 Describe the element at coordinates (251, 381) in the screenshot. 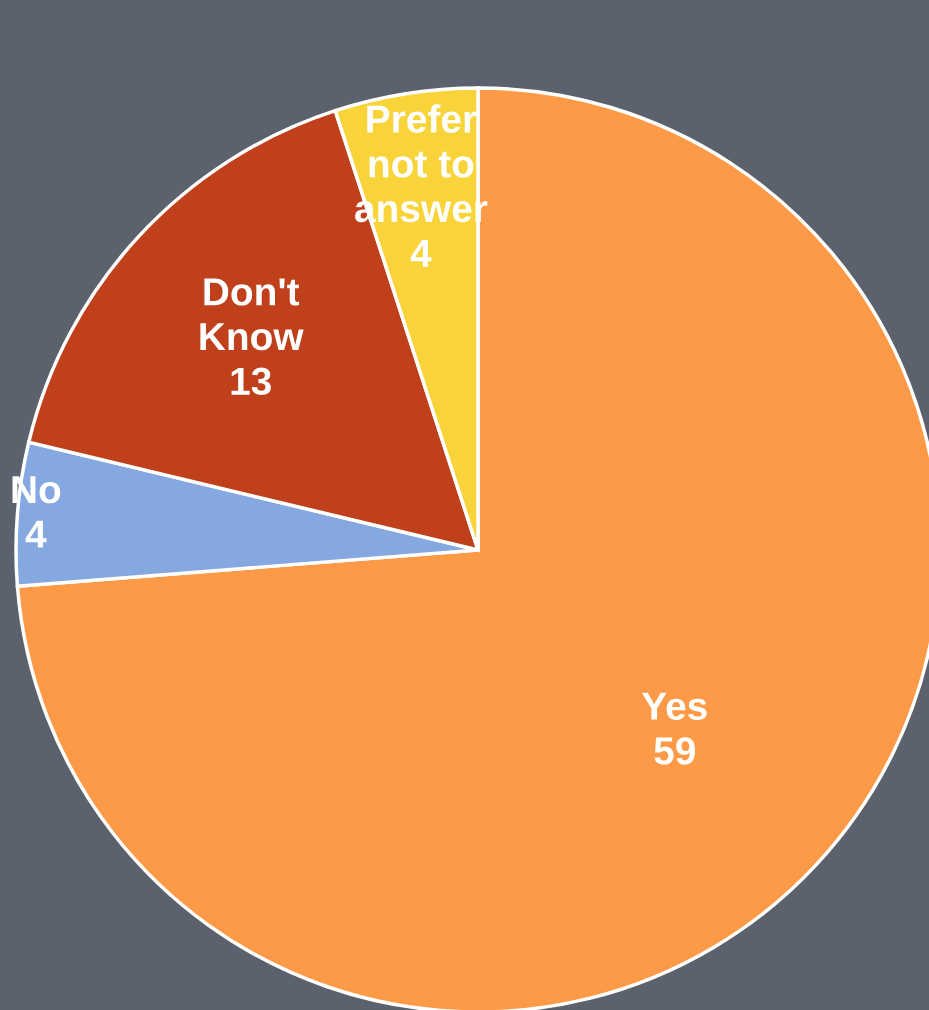

I see `data-label: 13` at that location.